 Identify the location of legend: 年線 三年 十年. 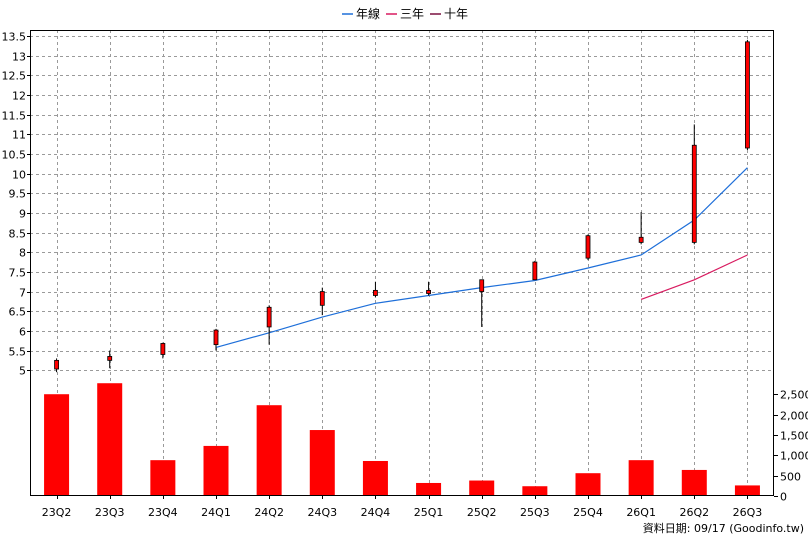
(405, 13).